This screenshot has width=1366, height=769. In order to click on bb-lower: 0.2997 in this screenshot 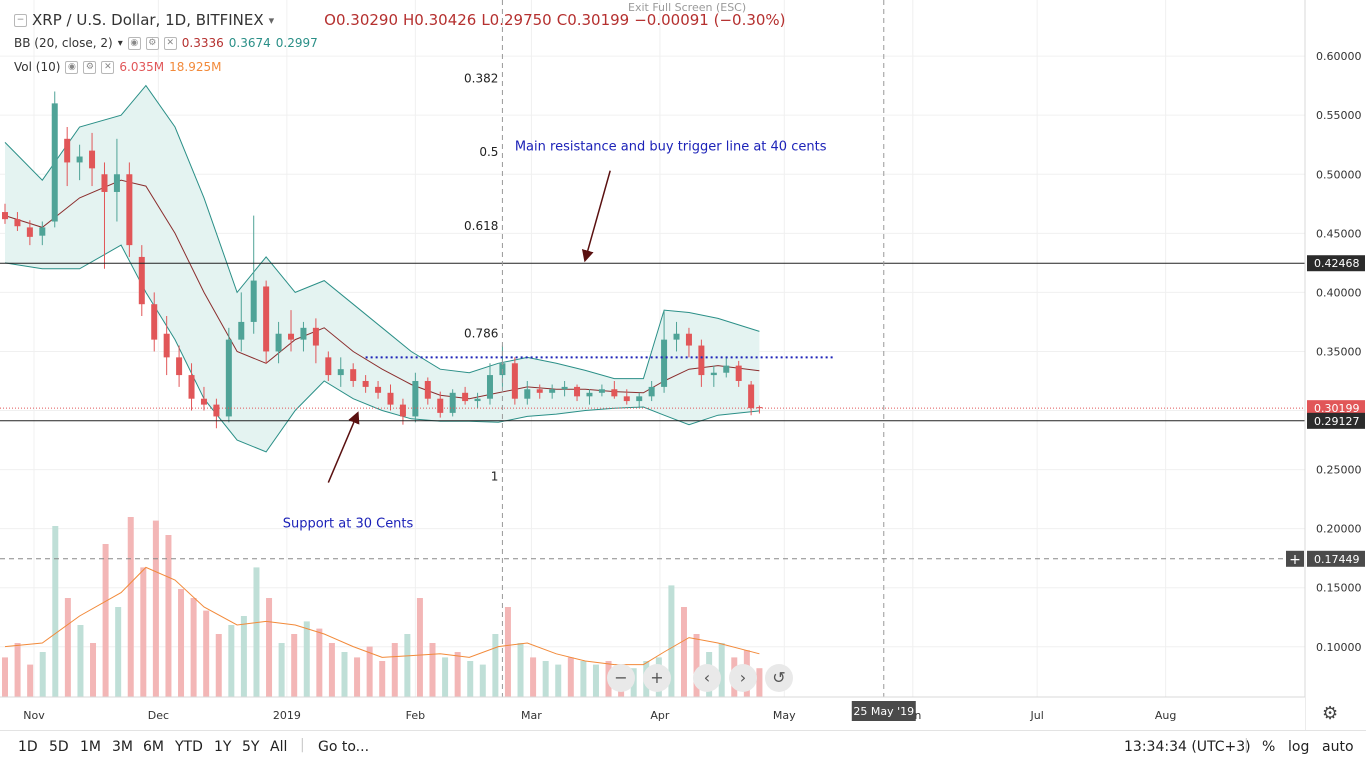, I will do `click(296, 43)`.